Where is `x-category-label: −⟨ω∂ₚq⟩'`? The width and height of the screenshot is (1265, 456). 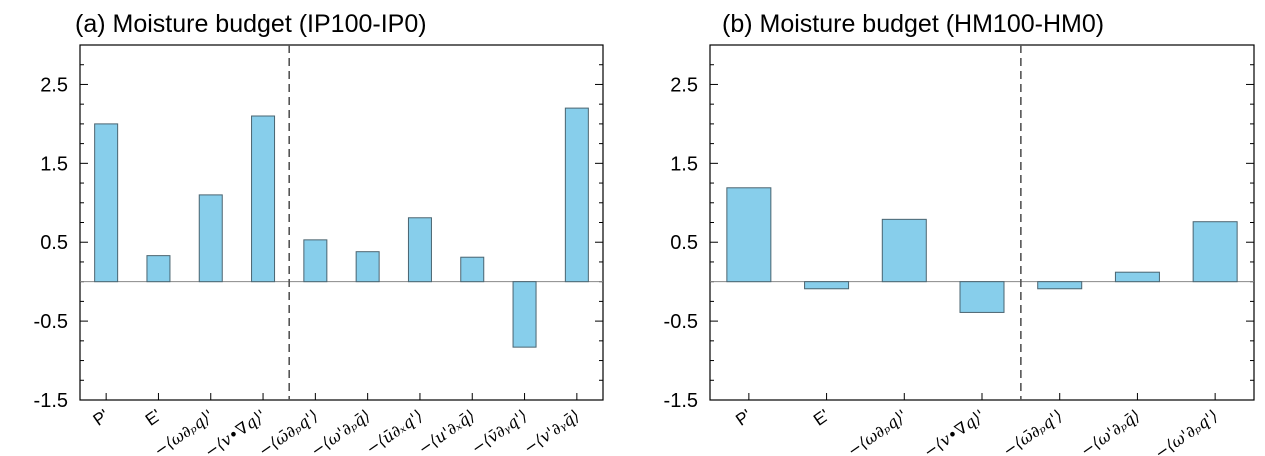
x-category-label: −⟨ω∂ₚq⟩' is located at coordinates (877, 431).